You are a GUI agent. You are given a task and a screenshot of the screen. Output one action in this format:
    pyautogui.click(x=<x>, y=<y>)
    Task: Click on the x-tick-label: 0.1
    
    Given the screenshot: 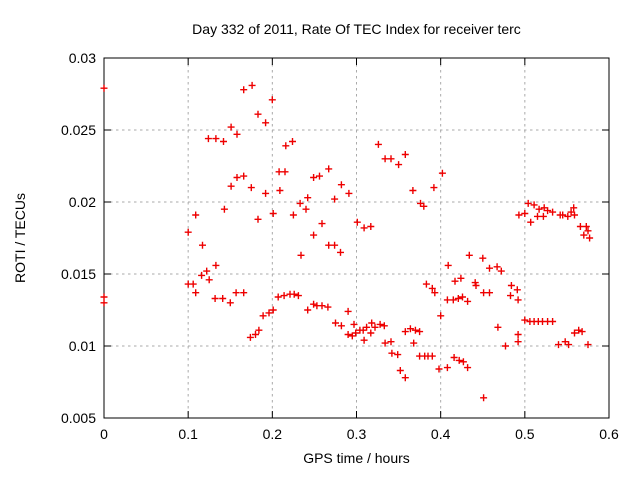 What is the action you would take?
    pyautogui.click(x=188, y=434)
    